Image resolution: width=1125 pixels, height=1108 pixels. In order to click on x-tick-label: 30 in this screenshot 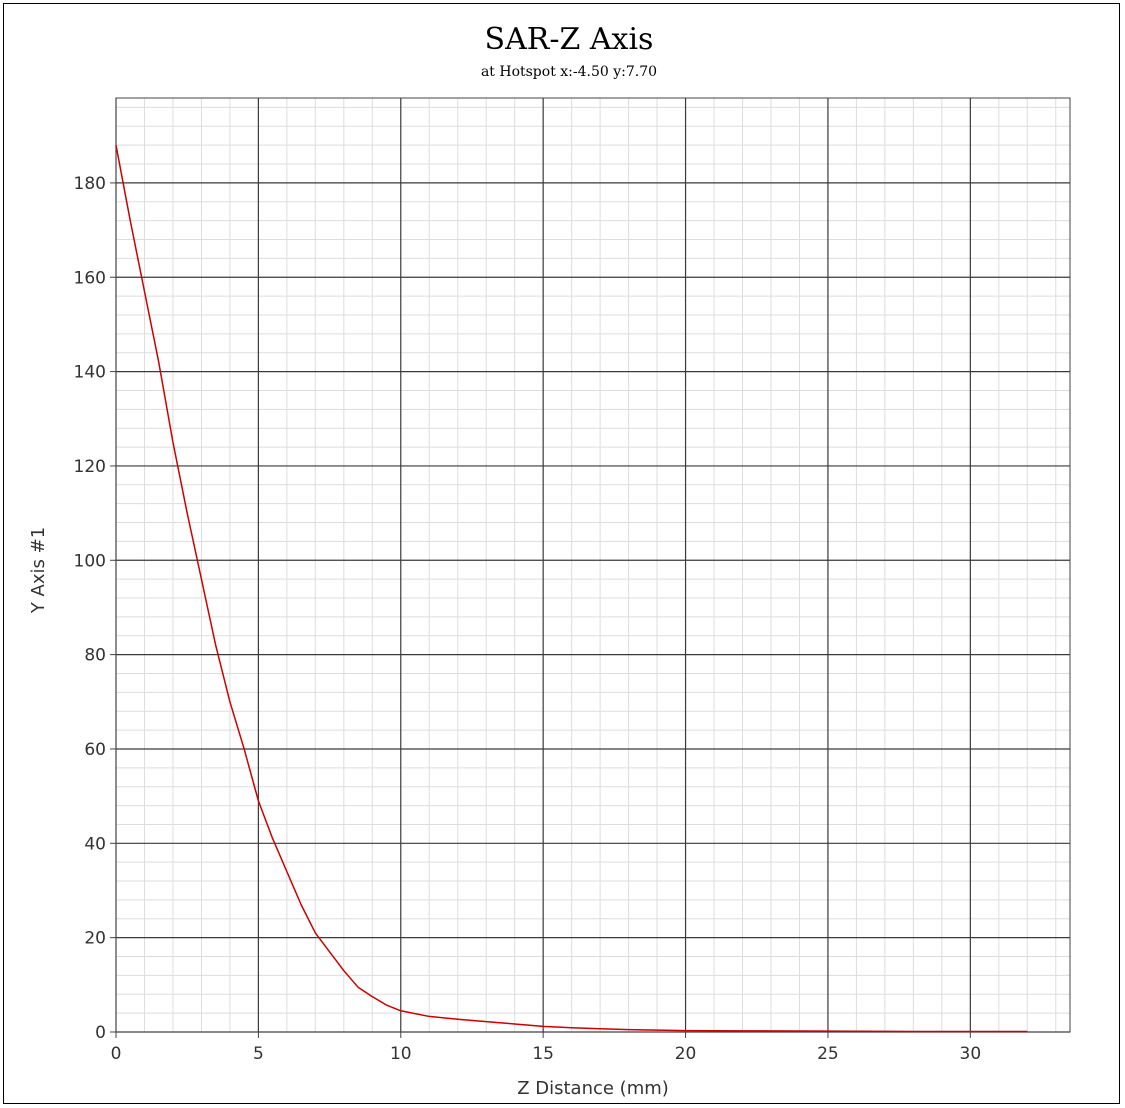, I will do `click(971, 1054)`.